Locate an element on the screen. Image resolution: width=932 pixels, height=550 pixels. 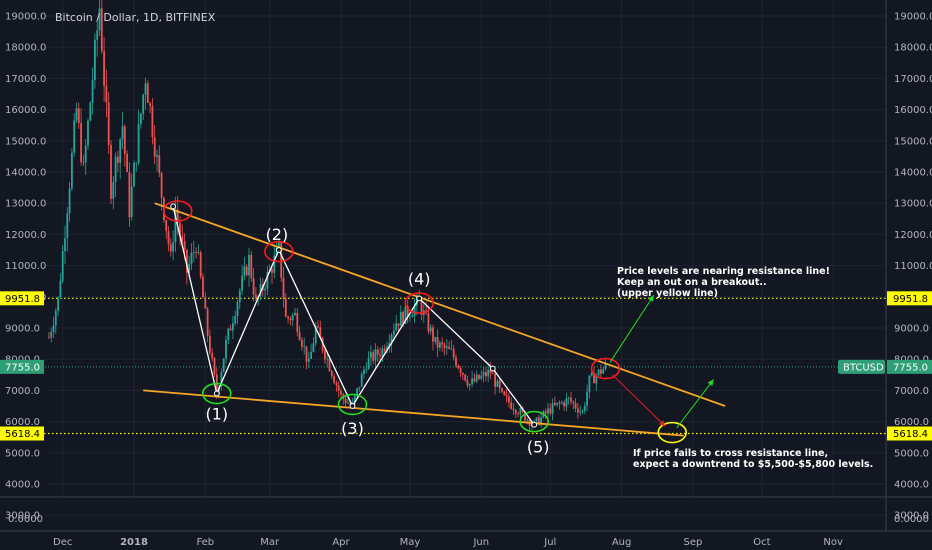
y-tick-label: 9000.0 is located at coordinates (911, 329).